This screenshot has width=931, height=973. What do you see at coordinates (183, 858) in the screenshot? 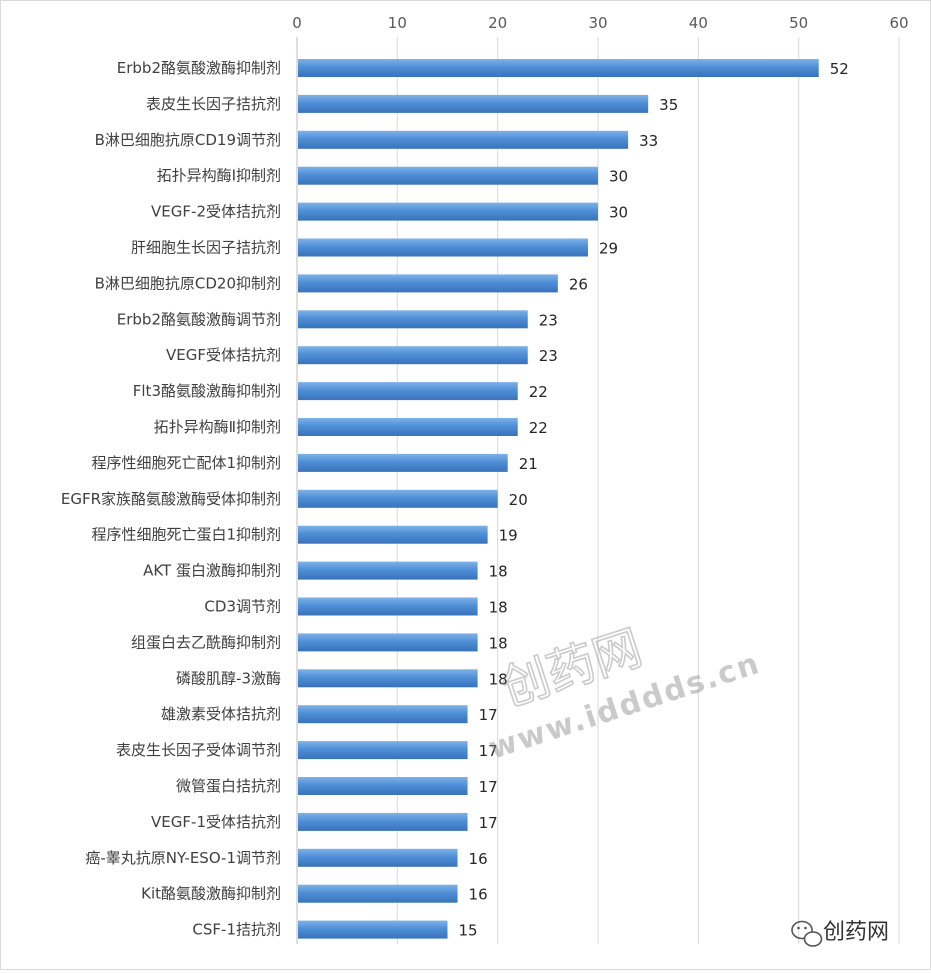
I see `category-label: 癌-睾丸抗原NY-ESO-1调节剂` at bounding box center [183, 858].